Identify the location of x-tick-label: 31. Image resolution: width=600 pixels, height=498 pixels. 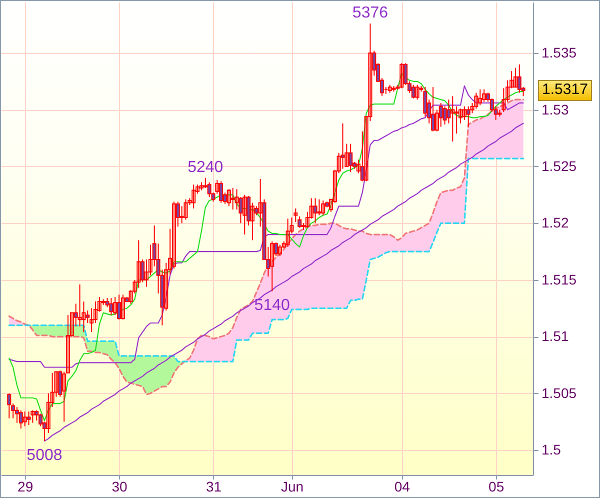
(214, 486).